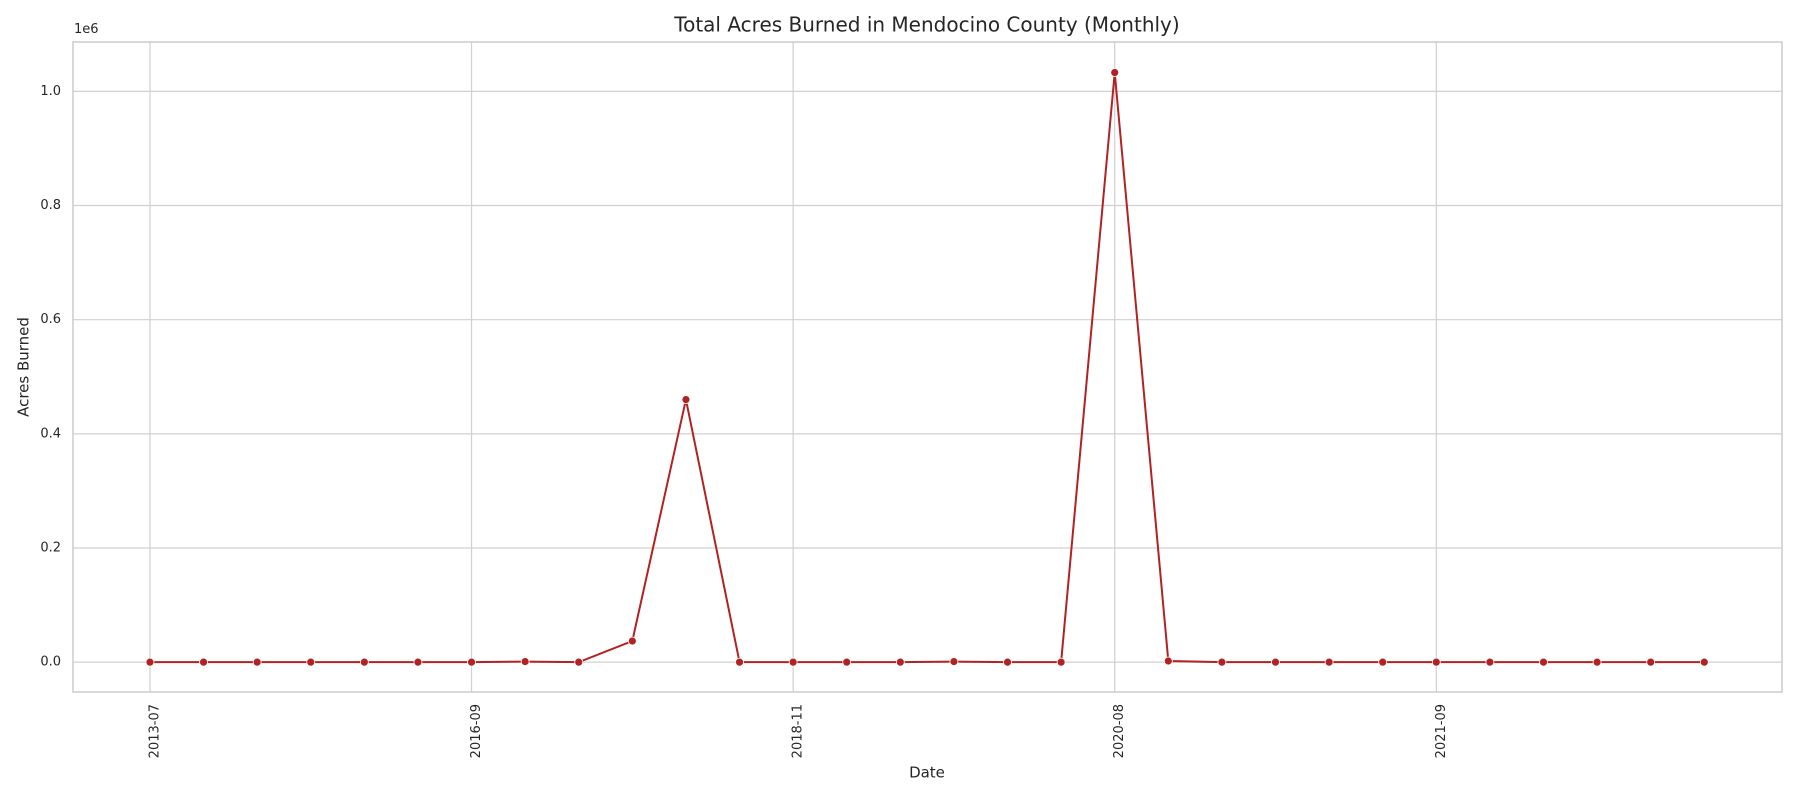 This screenshot has width=1800, height=800. Describe the element at coordinates (50, 319) in the screenshot. I see `y-tick-label: 0.6` at that location.